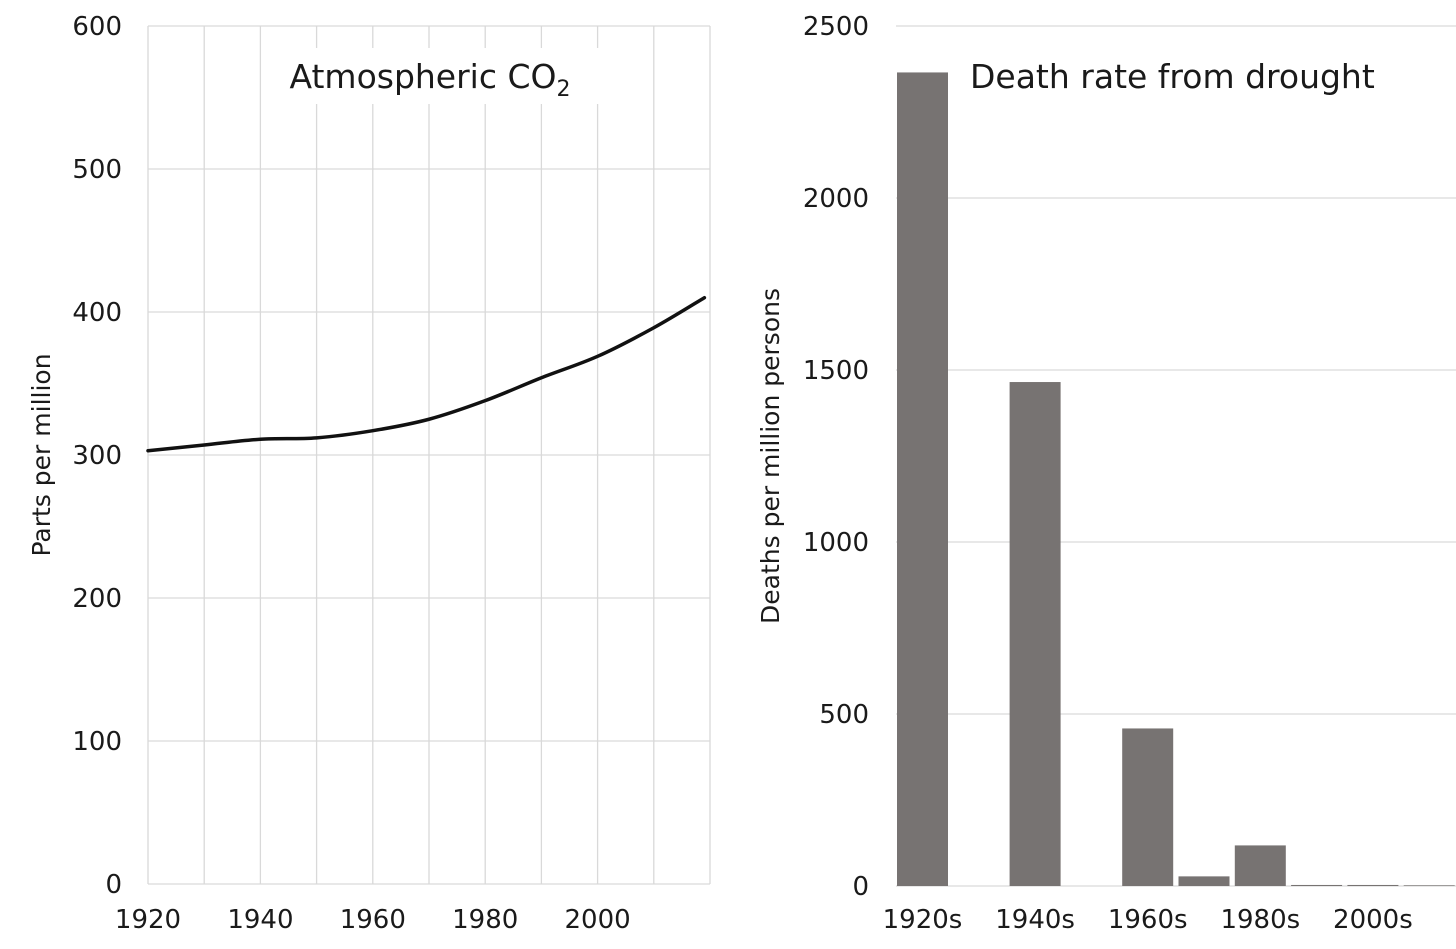 Image resolution: width=1456 pixels, height=949 pixels. I want to click on co2-y-tick-label: 500, so click(97, 170).